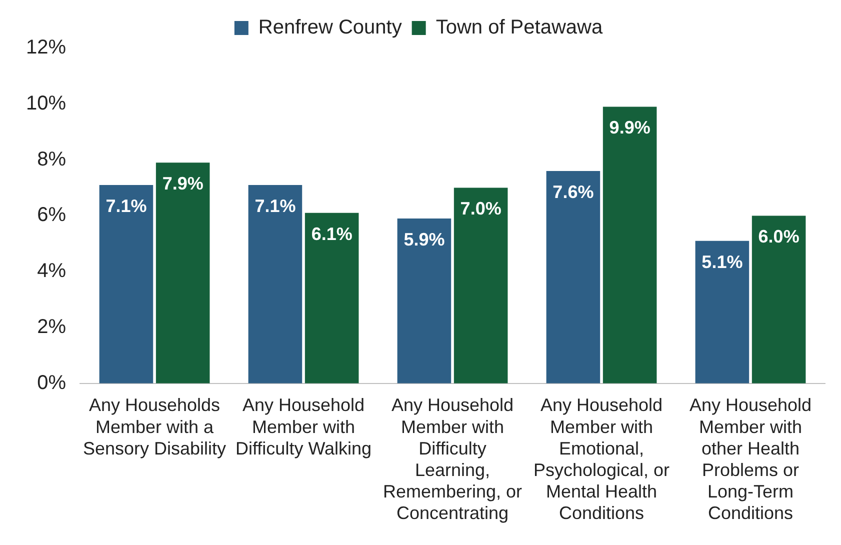 The height and width of the screenshot is (545, 841). I want to click on y-tick-label: 2%, so click(51, 327).